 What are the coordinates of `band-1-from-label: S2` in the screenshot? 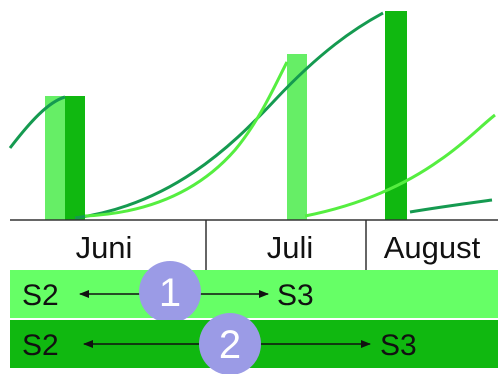 It's located at (40, 295).